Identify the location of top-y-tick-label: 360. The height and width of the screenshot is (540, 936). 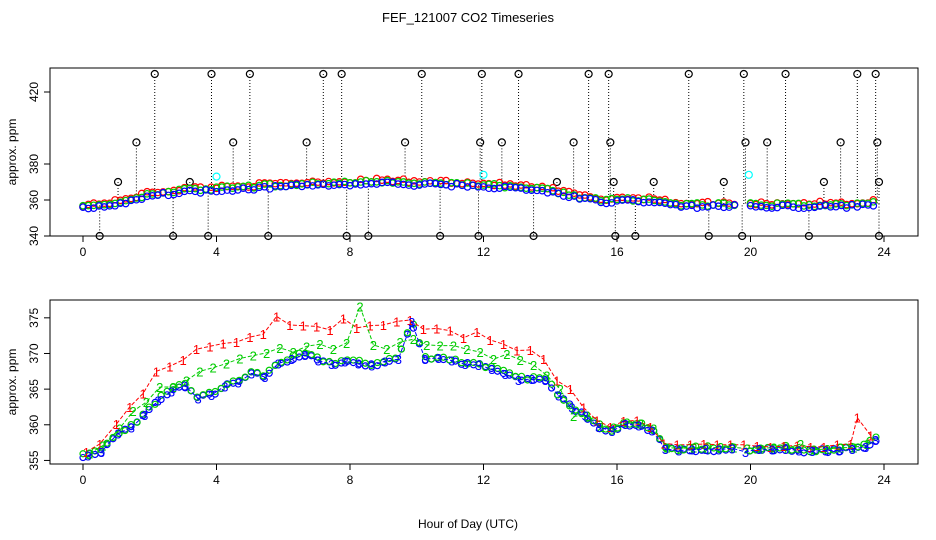
(34, 200).